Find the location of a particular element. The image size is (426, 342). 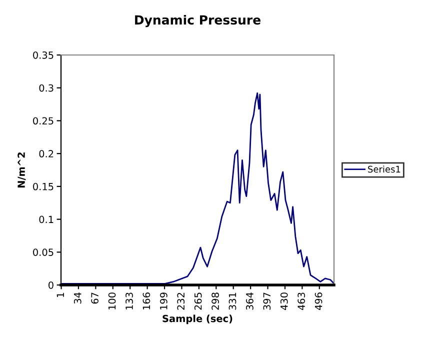

x-tick-label: 331 is located at coordinates (232, 301).